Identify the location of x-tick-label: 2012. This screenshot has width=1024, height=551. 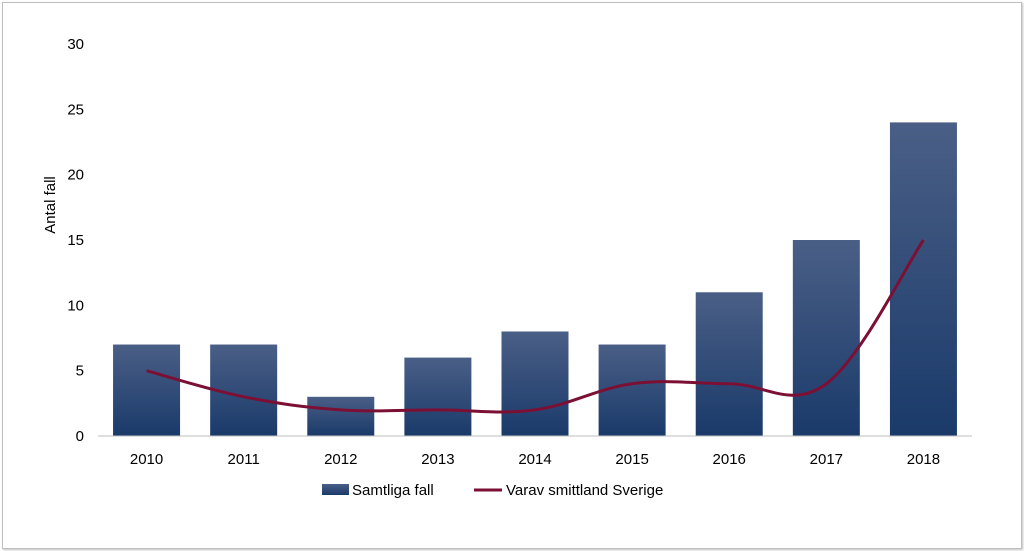
(340, 459).